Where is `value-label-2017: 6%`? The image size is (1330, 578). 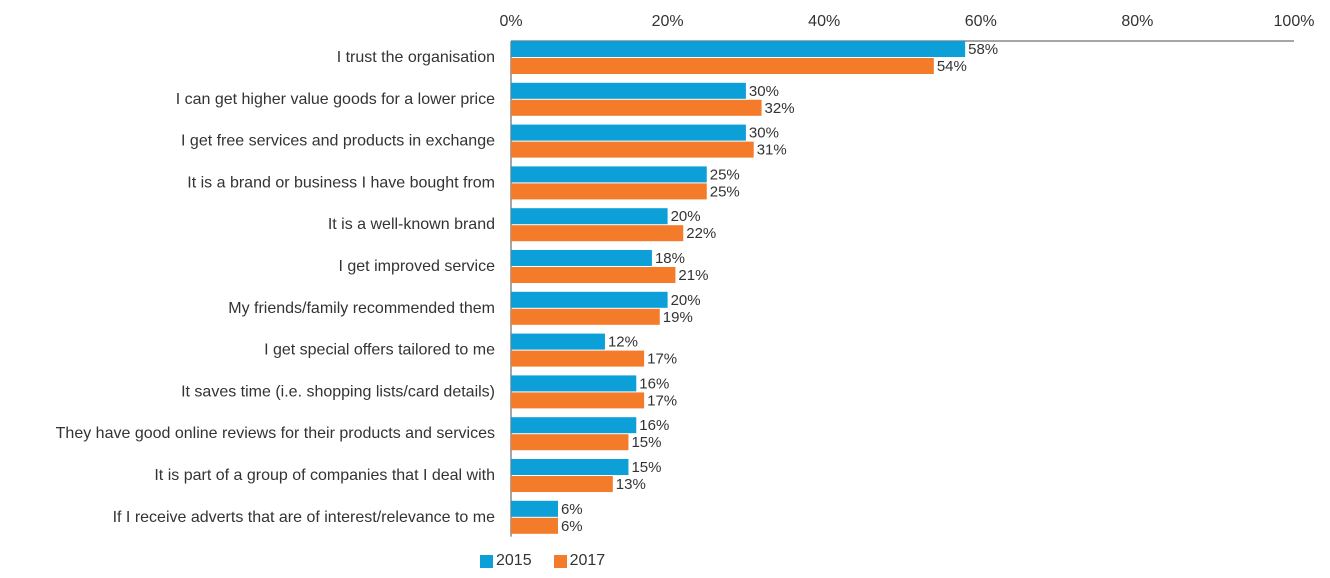
value-label-2017: 6% is located at coordinates (572, 526).